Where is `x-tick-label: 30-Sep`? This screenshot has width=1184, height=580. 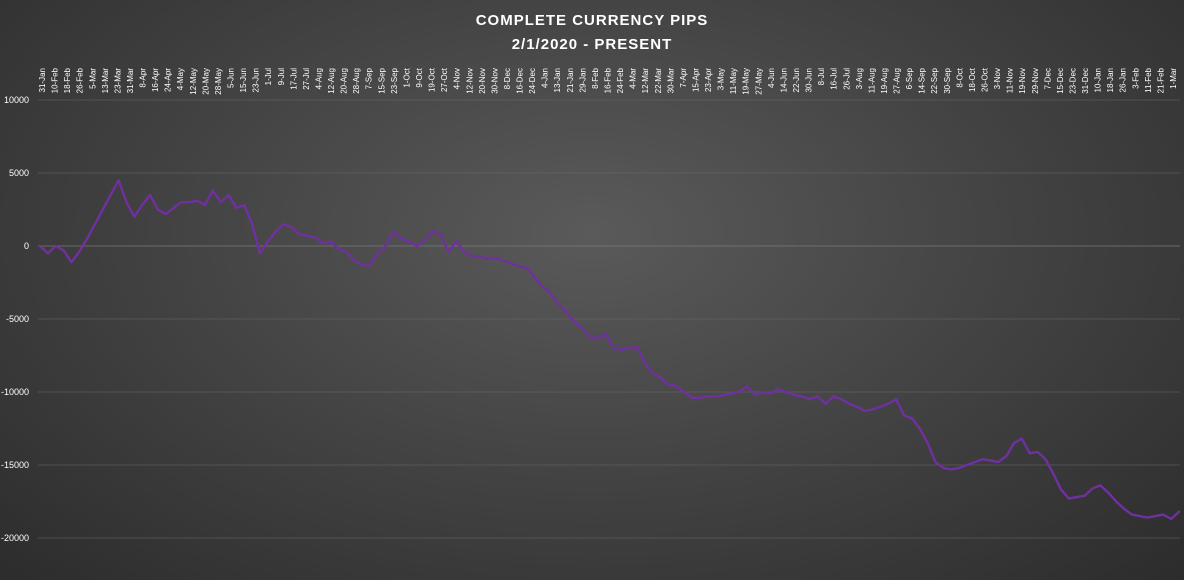
x-tick-label: 30-Sep is located at coordinates (947, 80).